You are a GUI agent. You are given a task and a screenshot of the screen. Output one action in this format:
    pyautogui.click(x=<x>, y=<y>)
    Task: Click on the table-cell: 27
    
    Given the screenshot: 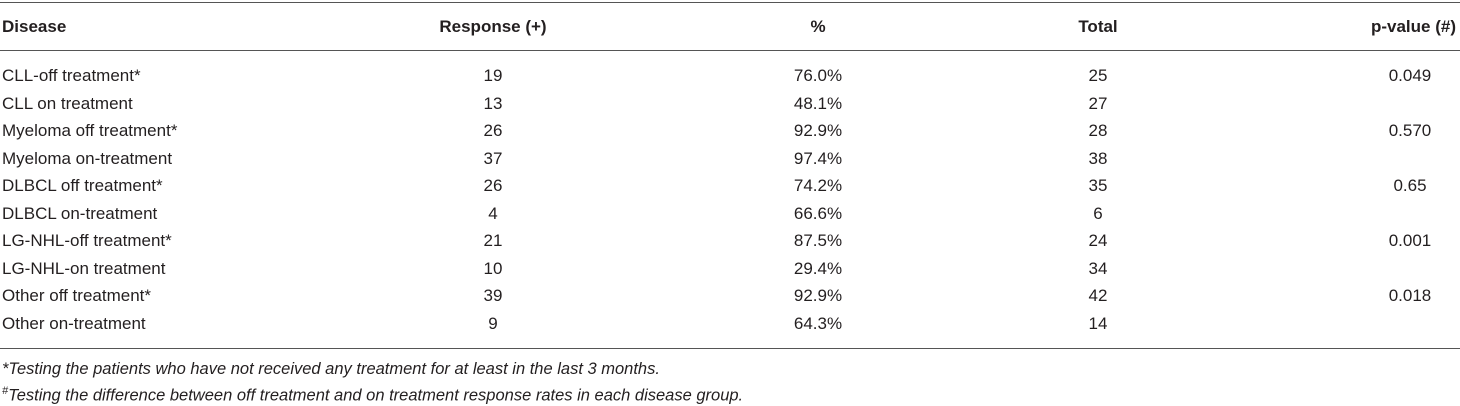 What is the action you would take?
    pyautogui.click(x=1098, y=103)
    